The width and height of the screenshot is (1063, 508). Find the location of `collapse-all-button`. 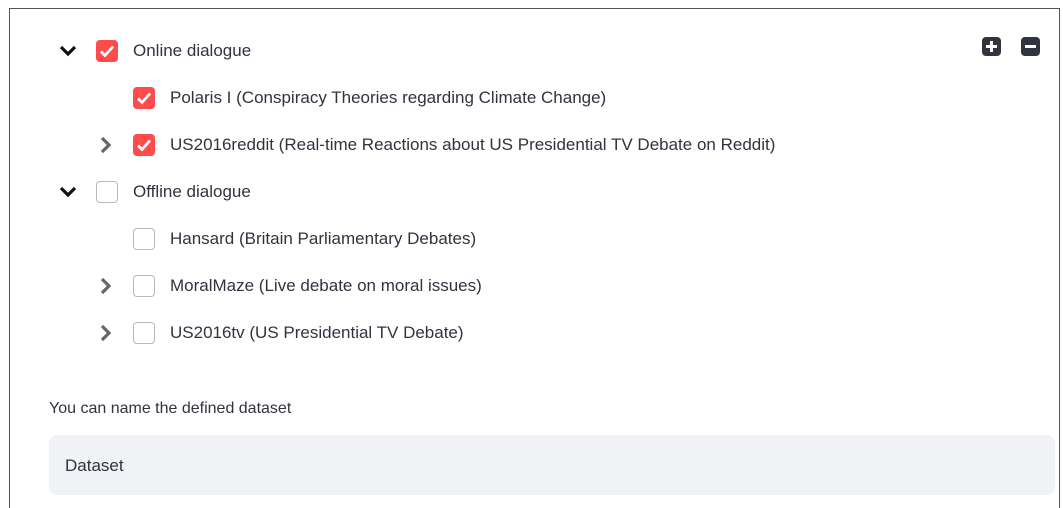

collapse-all-button is located at coordinates (1030, 46).